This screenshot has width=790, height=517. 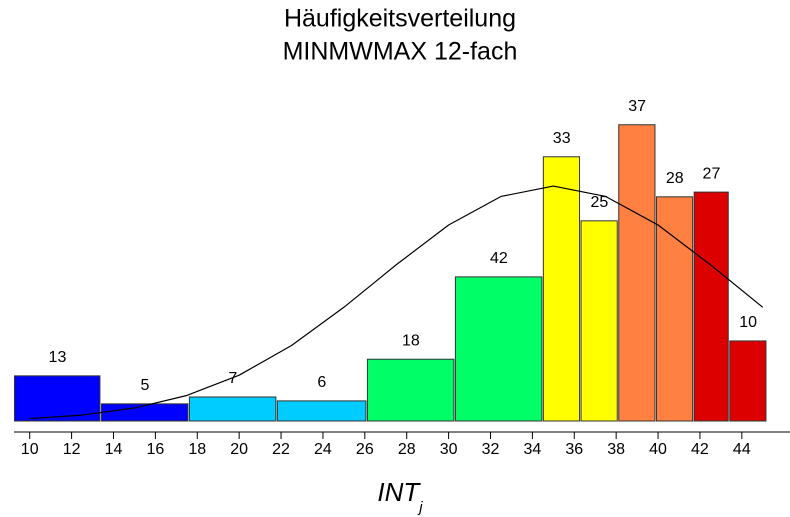 What do you see at coordinates (365, 449) in the screenshot?
I see `x-tick-label: 26` at bounding box center [365, 449].